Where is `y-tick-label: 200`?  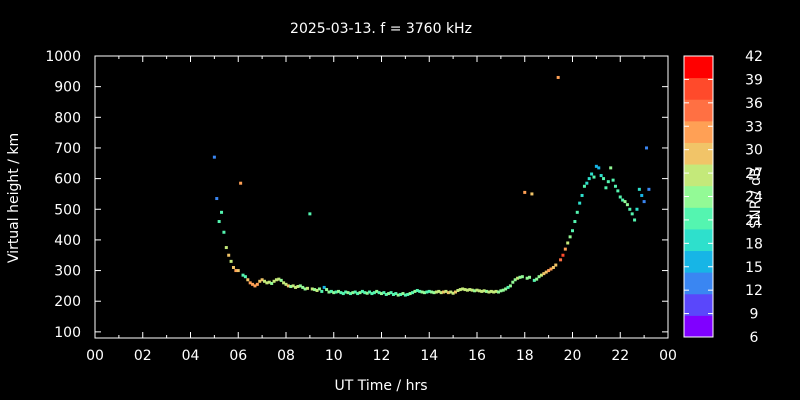
y-tick-label: 200 is located at coordinates (67, 302).